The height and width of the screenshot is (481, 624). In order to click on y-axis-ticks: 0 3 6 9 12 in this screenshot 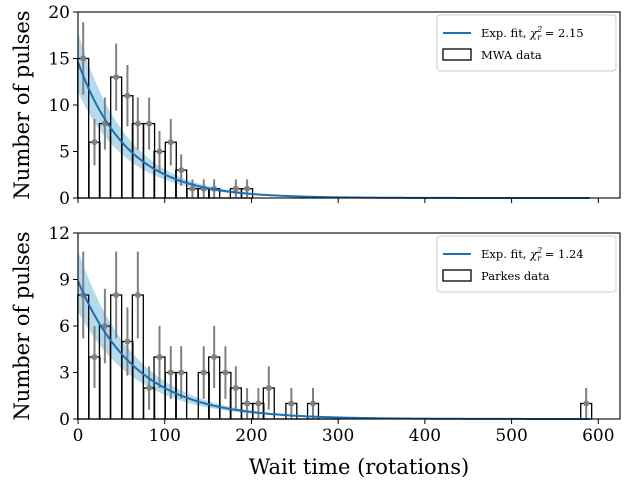, I will do `click(63, 327)`.